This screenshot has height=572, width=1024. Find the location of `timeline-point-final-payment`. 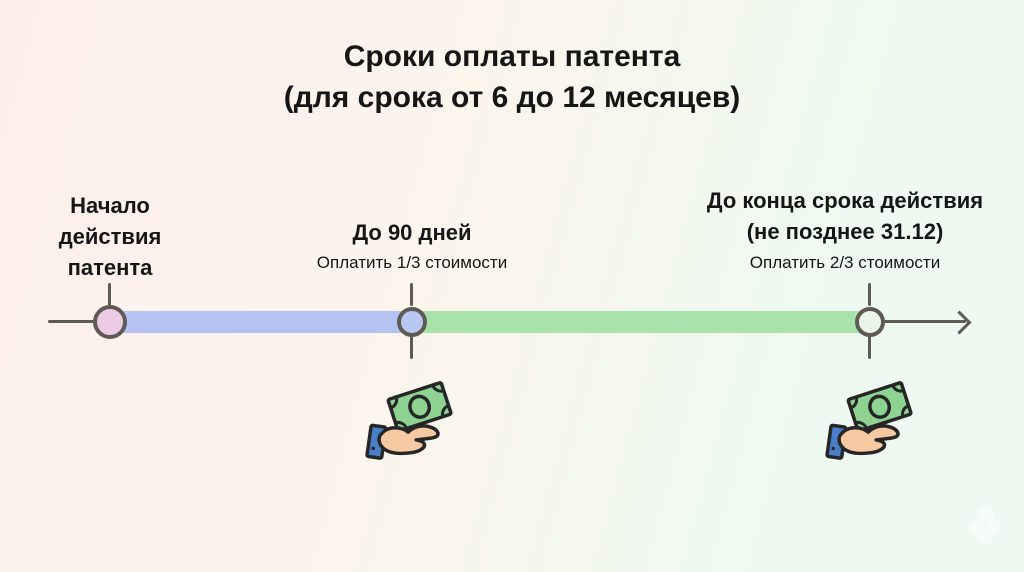

timeline-point-final-payment is located at coordinates (870, 322).